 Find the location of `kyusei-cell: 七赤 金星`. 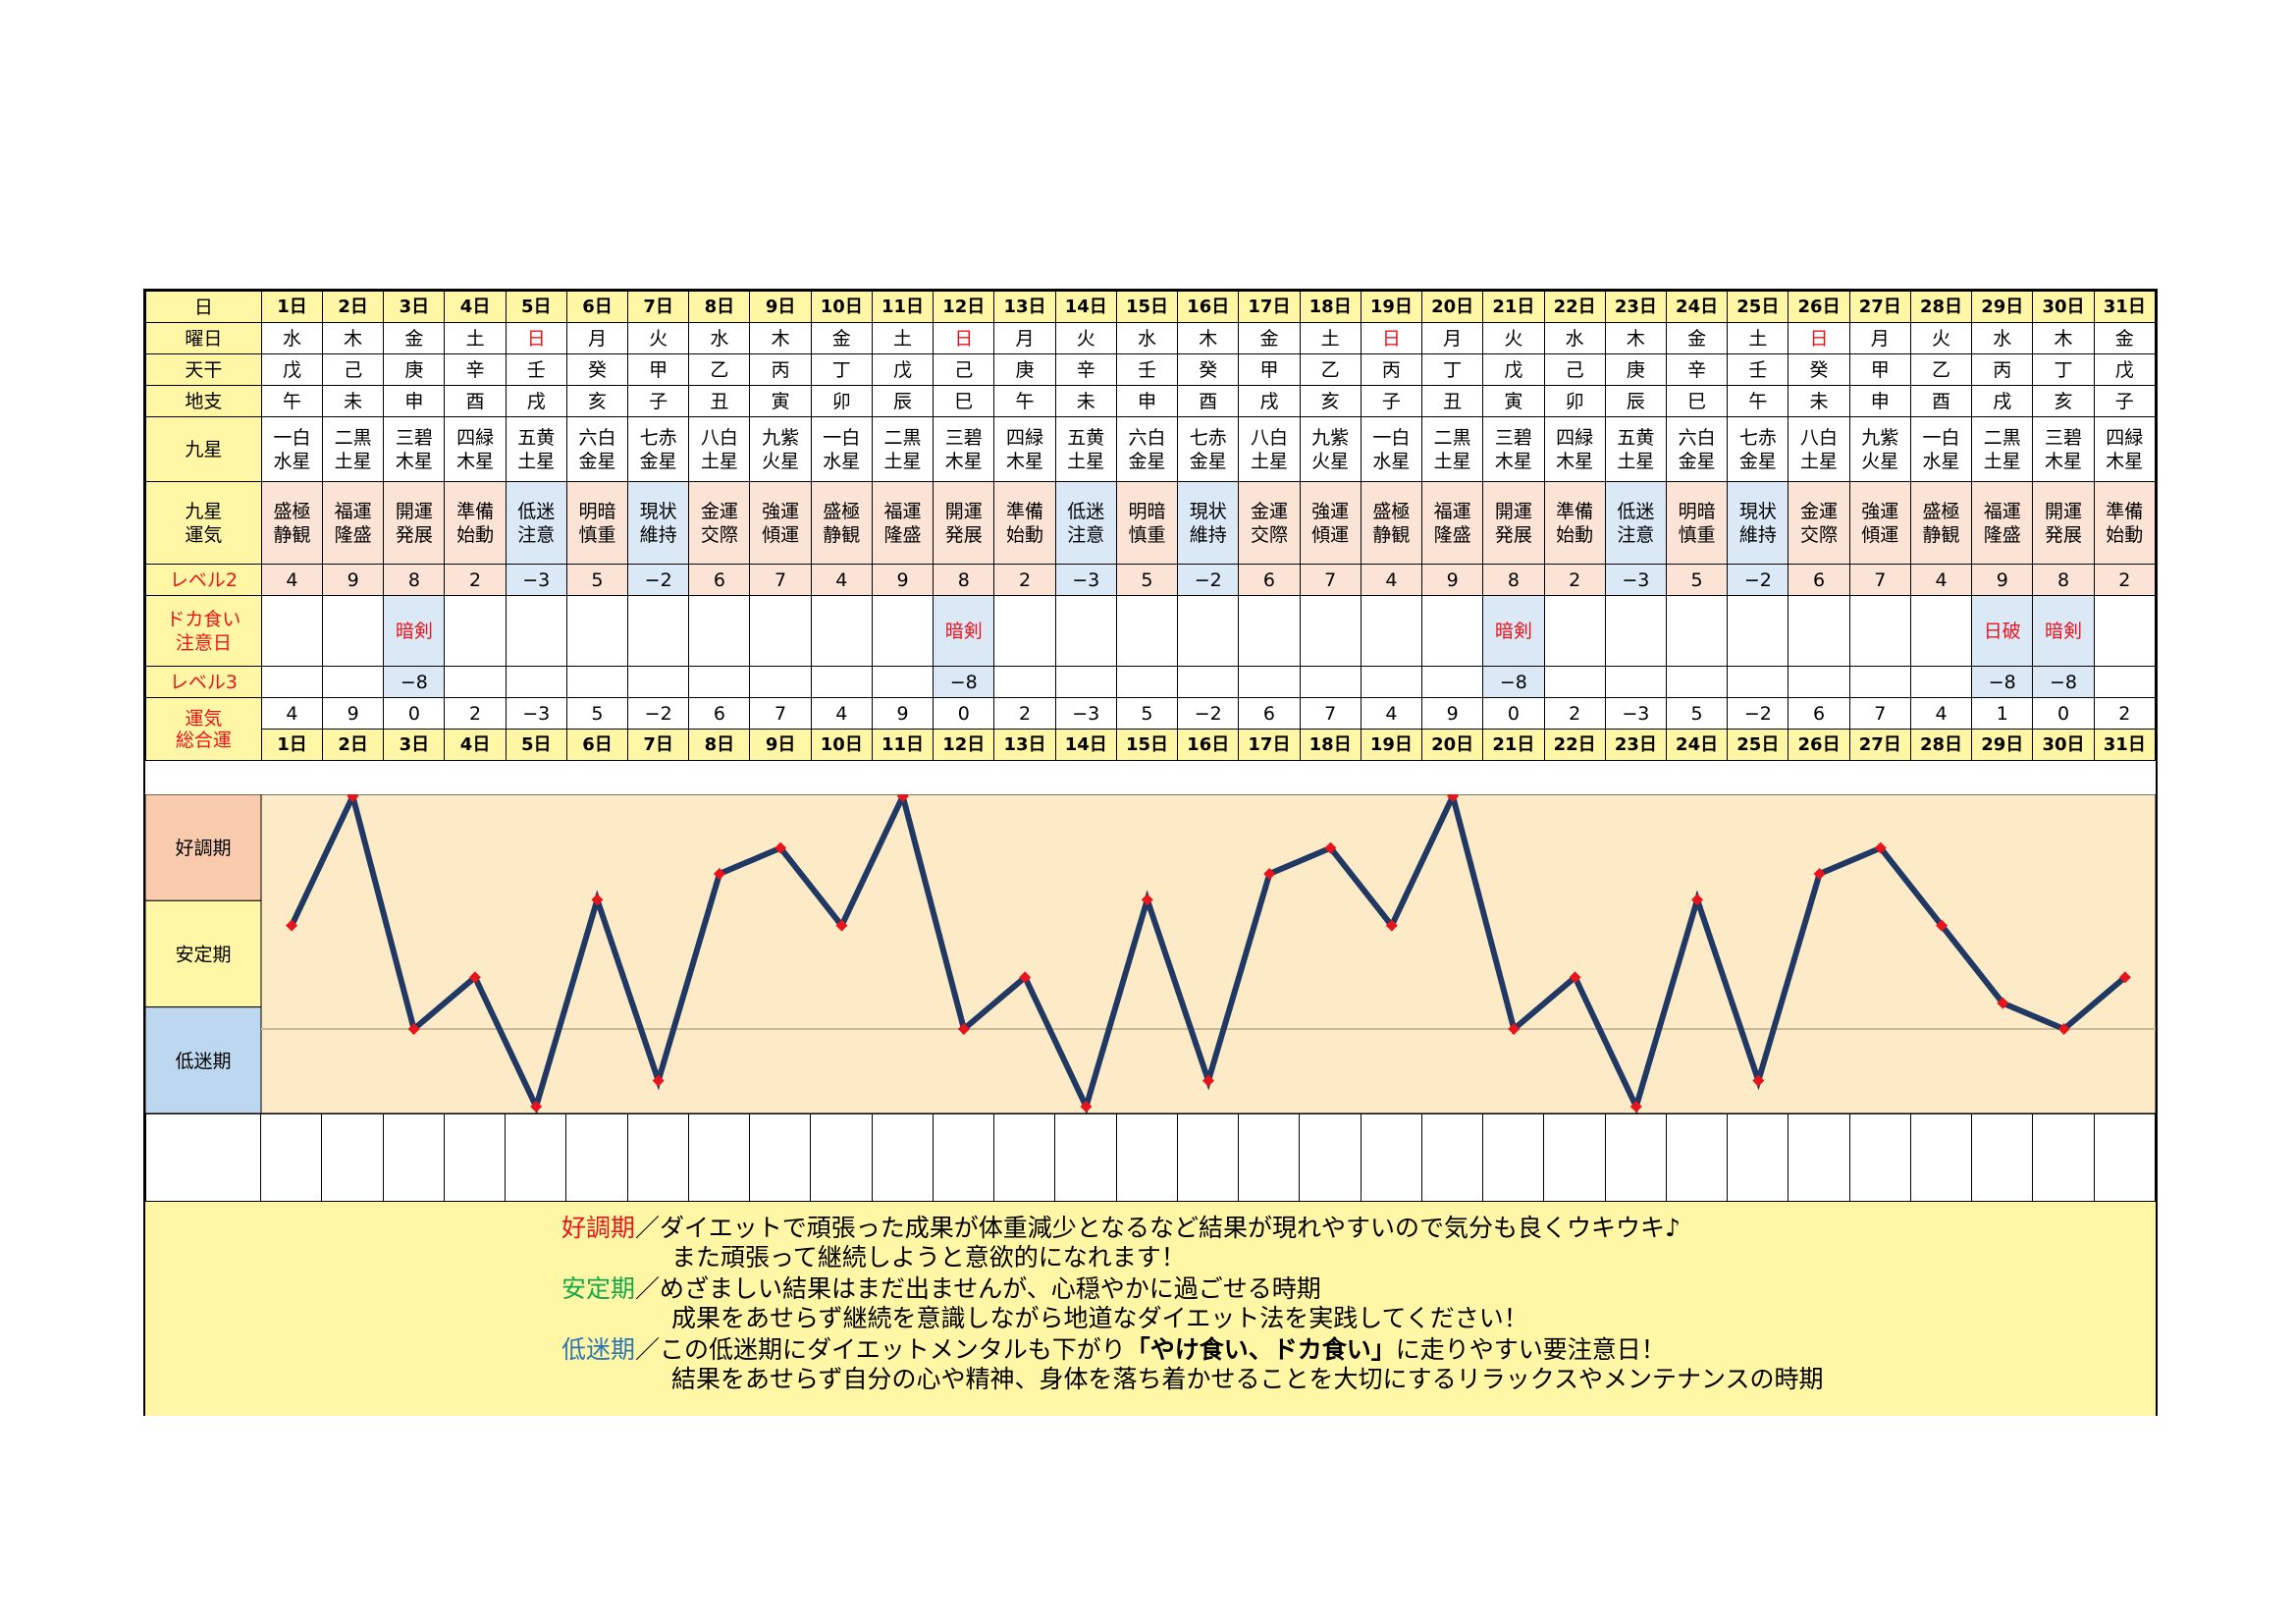

kyusei-cell: 七赤 金星 is located at coordinates (1758, 449).